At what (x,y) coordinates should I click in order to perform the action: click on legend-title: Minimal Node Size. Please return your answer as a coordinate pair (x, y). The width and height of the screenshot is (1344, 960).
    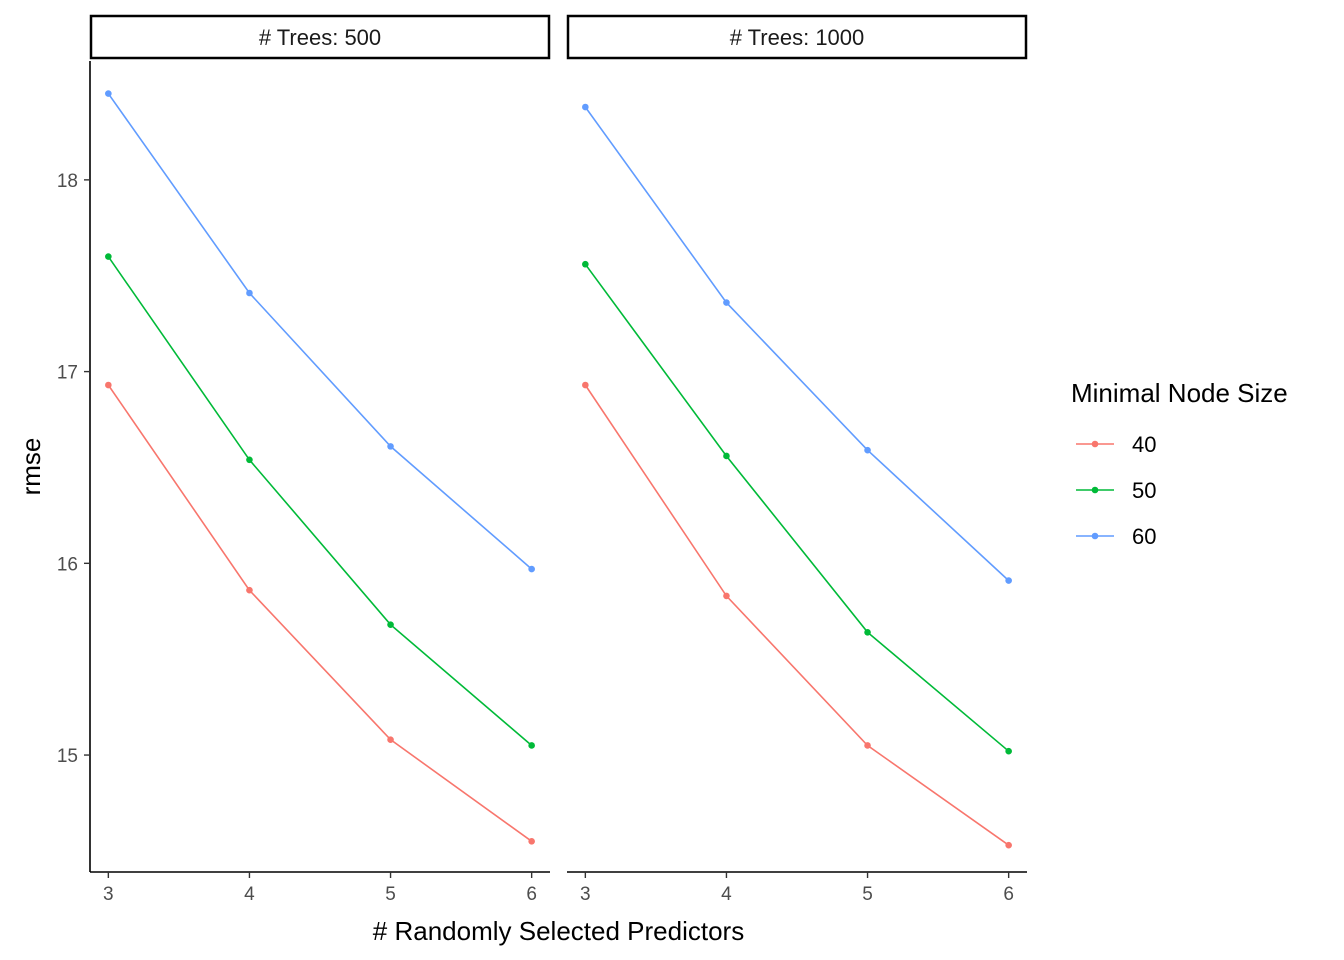
    Looking at the image, I should click on (1179, 393).